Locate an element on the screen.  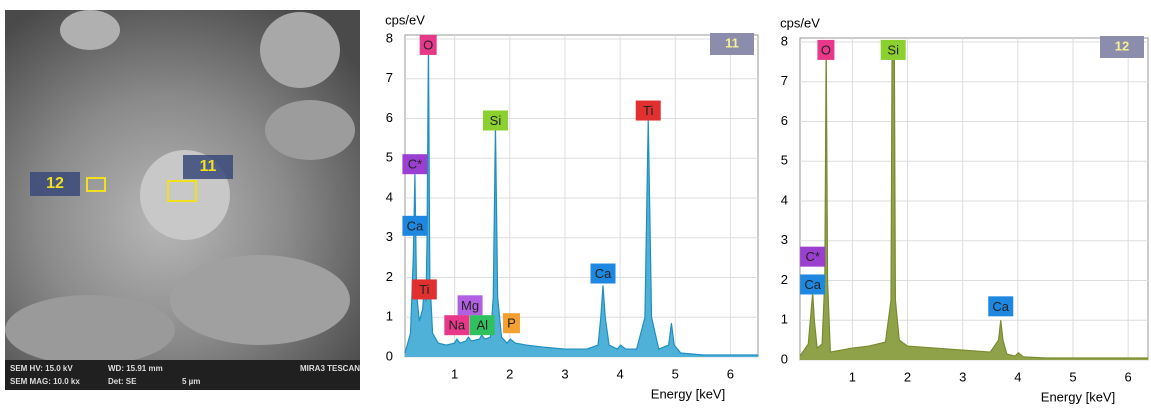
tag-label: 12 is located at coordinates (1122, 45).